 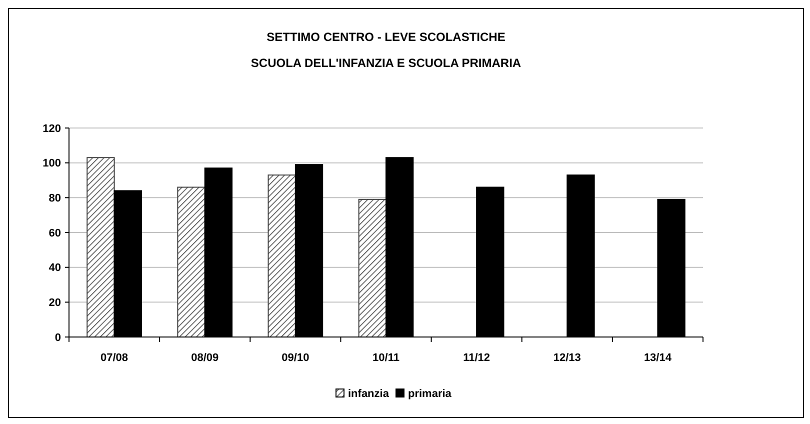 What do you see at coordinates (386, 37) in the screenshot?
I see `chart-title: SETTIMO CENTRO - LEVE SCOLASTICHE` at bounding box center [386, 37].